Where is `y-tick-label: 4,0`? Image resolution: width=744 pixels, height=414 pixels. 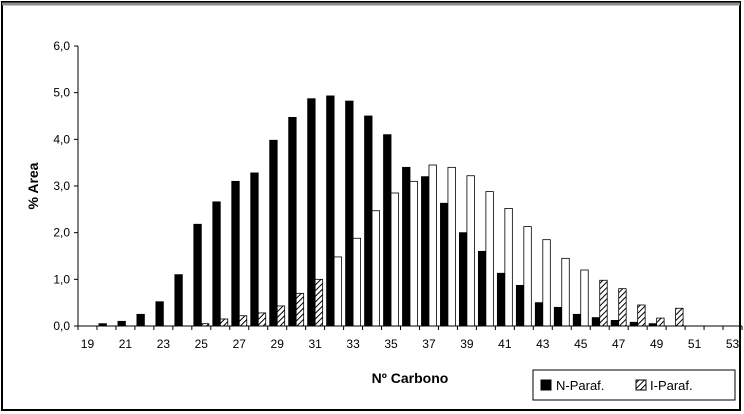 y-tick-label: 4,0 is located at coordinates (61, 139).